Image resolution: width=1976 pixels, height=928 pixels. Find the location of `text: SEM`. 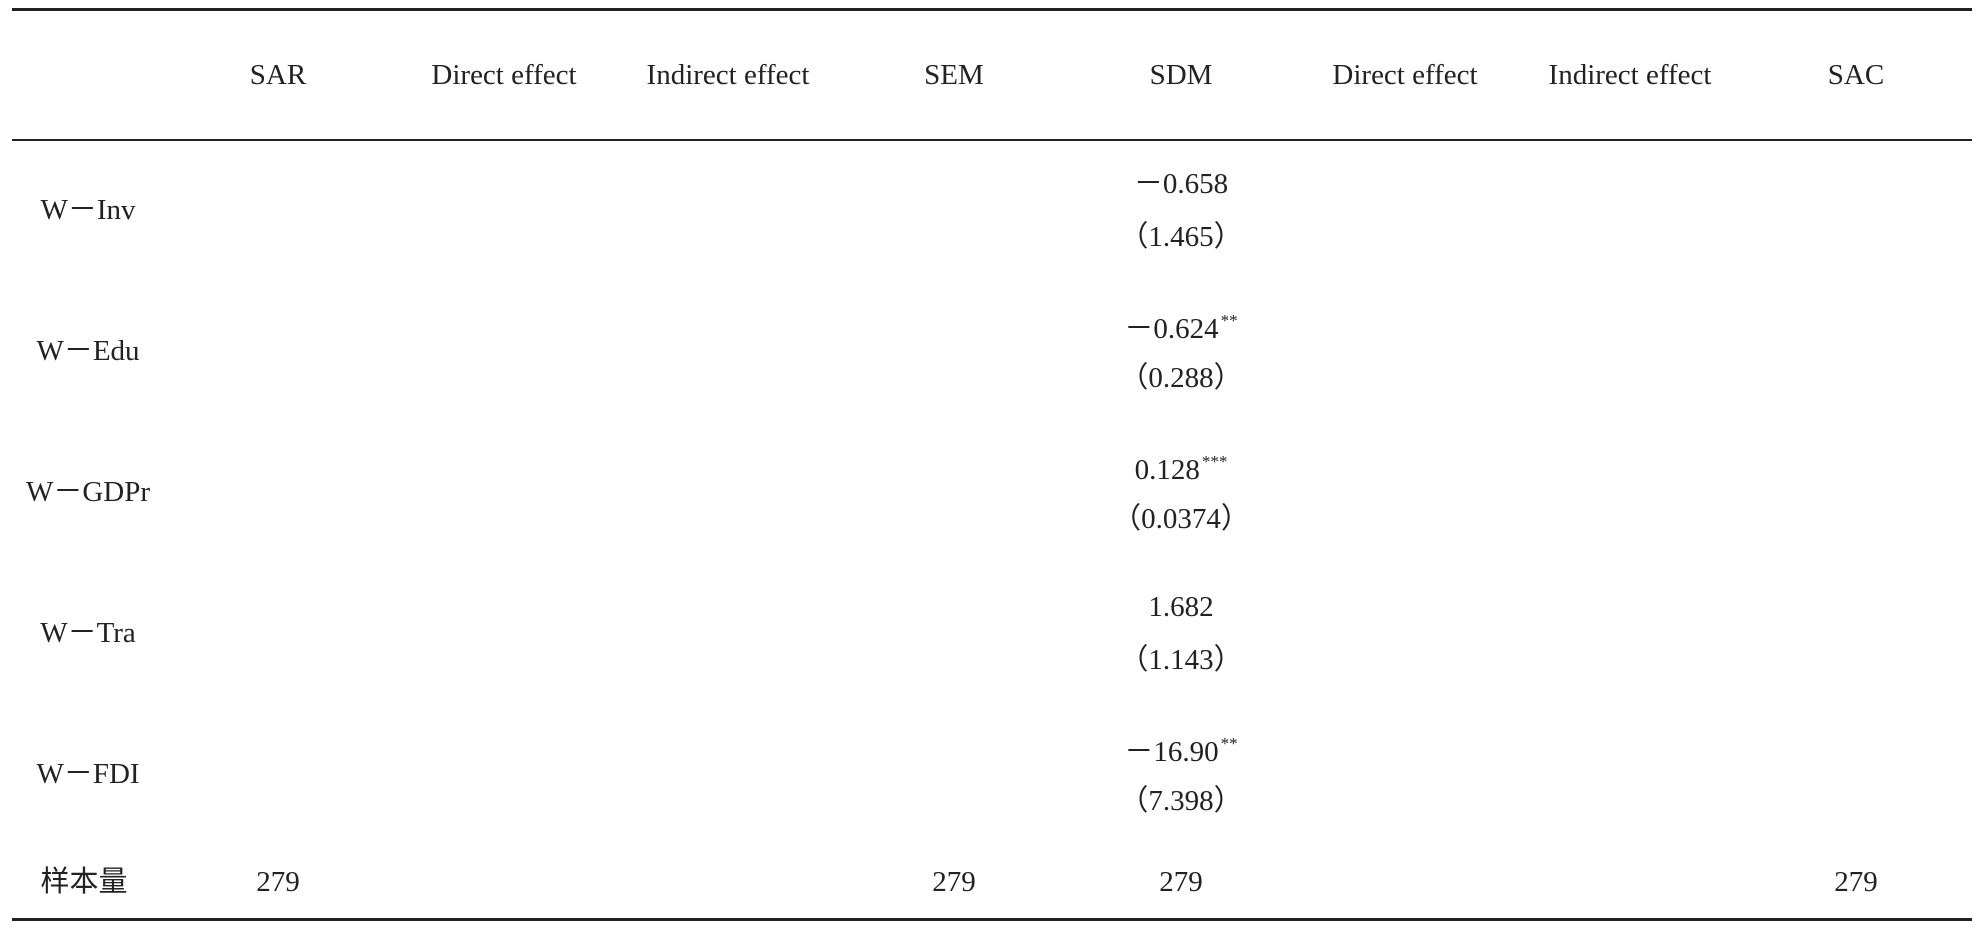

text: SEM is located at coordinates (954, 75).